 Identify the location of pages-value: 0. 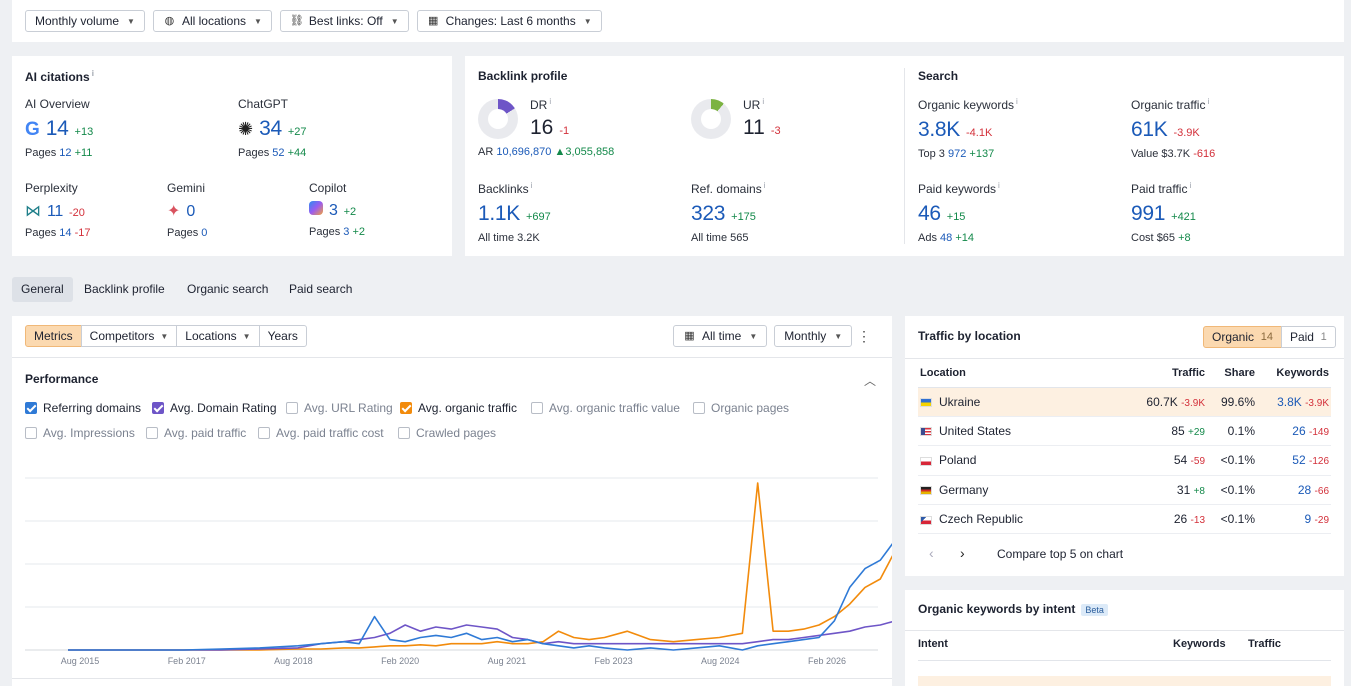
(204, 233).